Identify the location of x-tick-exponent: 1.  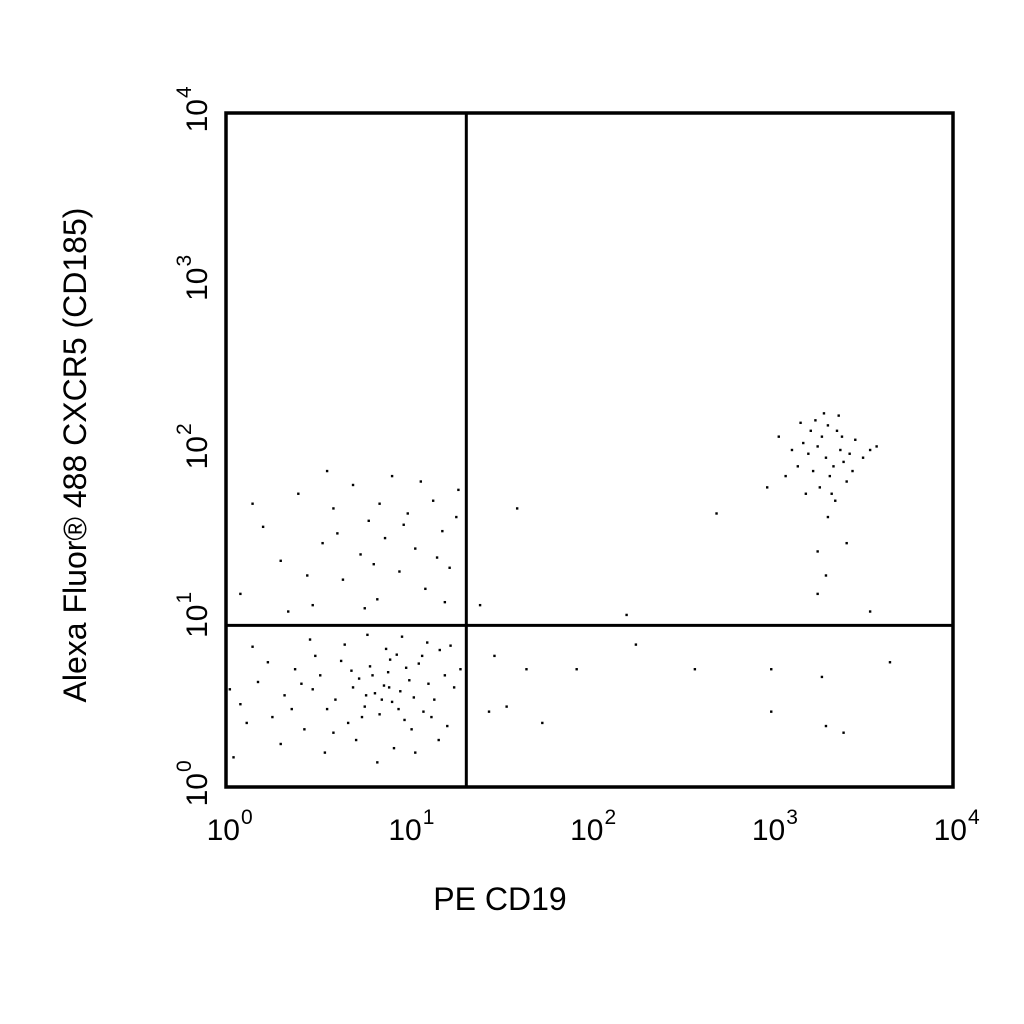
(429, 817).